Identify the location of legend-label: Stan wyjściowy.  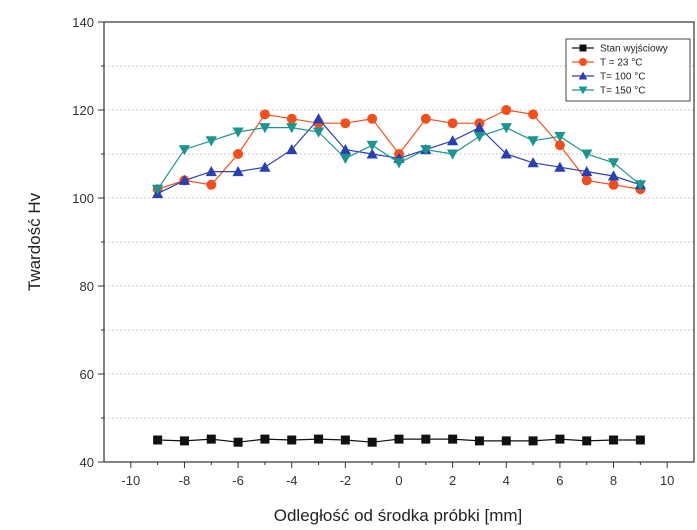
(634, 49).